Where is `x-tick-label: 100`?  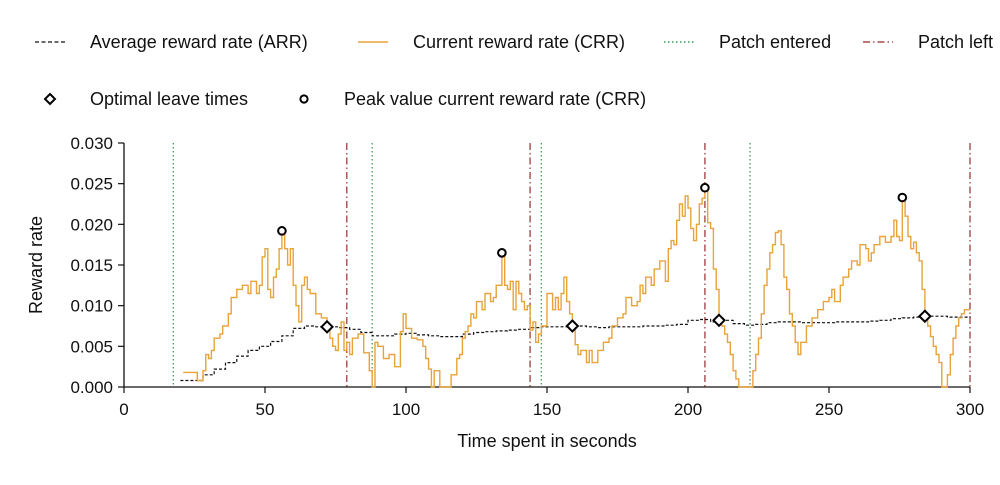 x-tick-label: 100 is located at coordinates (406, 409).